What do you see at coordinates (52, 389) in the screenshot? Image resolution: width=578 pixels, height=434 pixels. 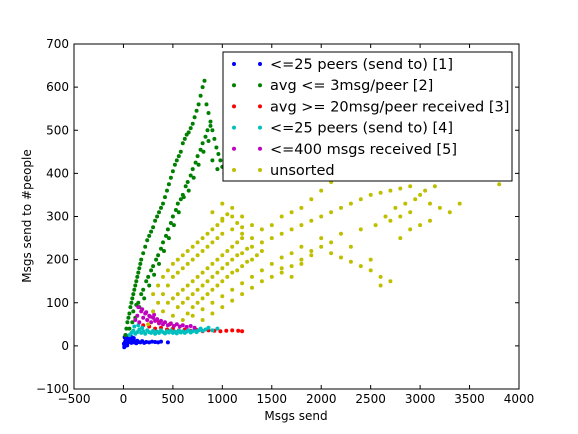 I see `y-tick-label: −100` at bounding box center [52, 389].